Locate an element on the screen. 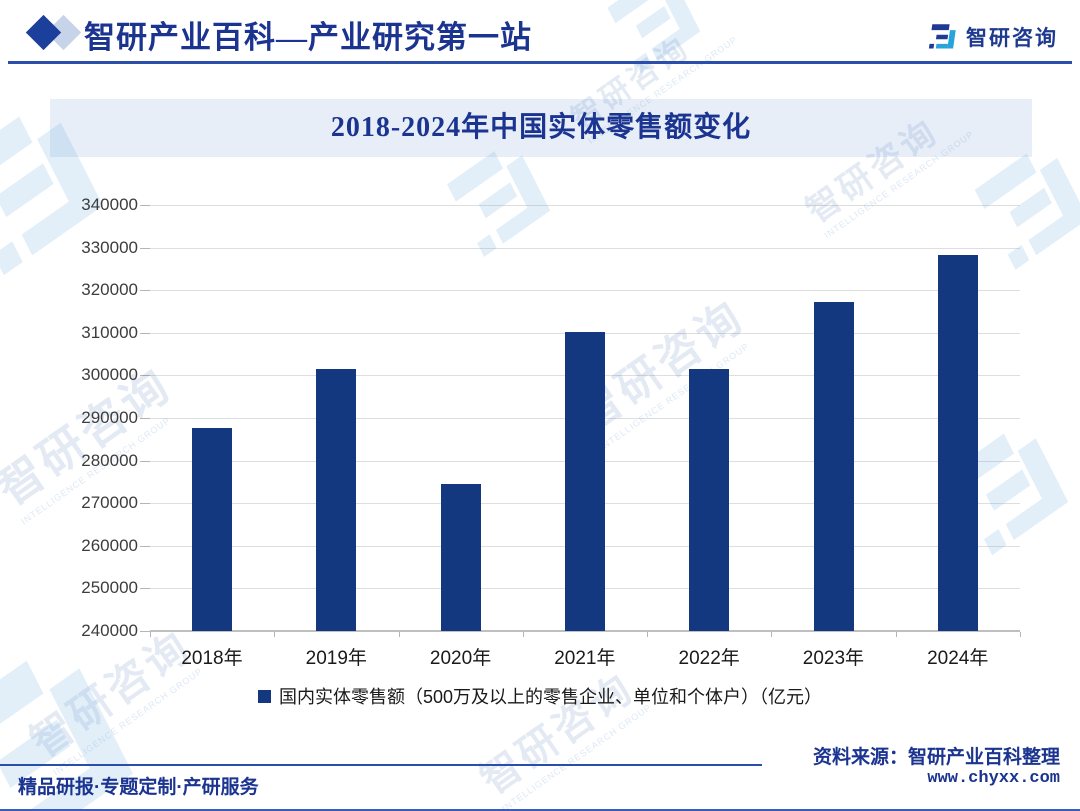  y-axis-label: 280000 is located at coordinates (109, 460).